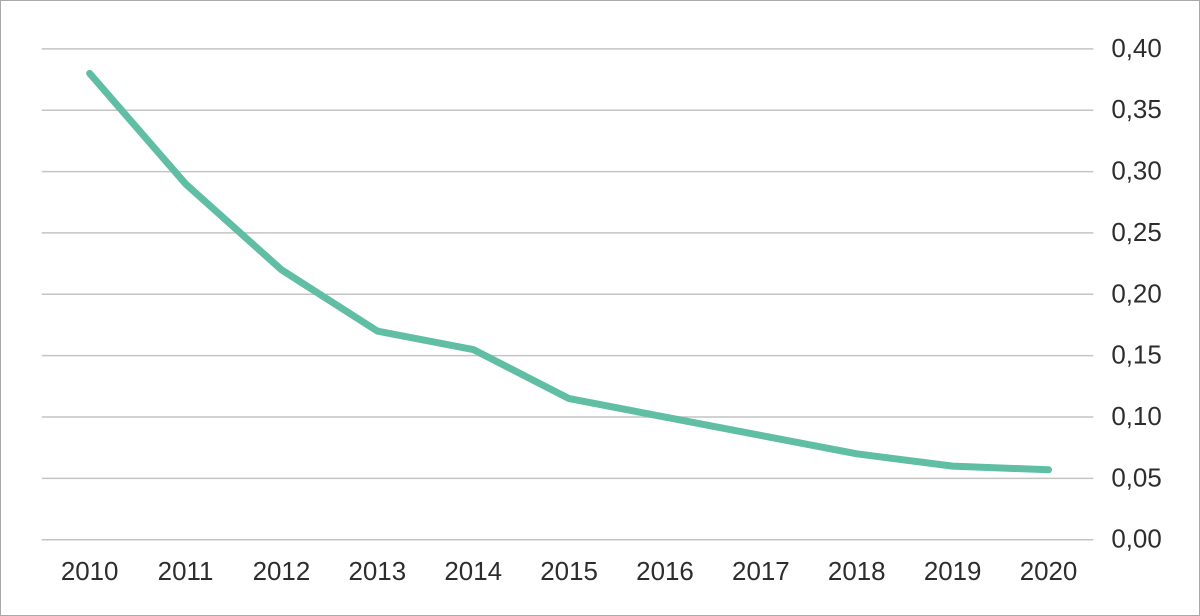  What do you see at coordinates (1136, 478) in the screenshot?
I see `y-axis-tick-label: 0,05` at bounding box center [1136, 478].